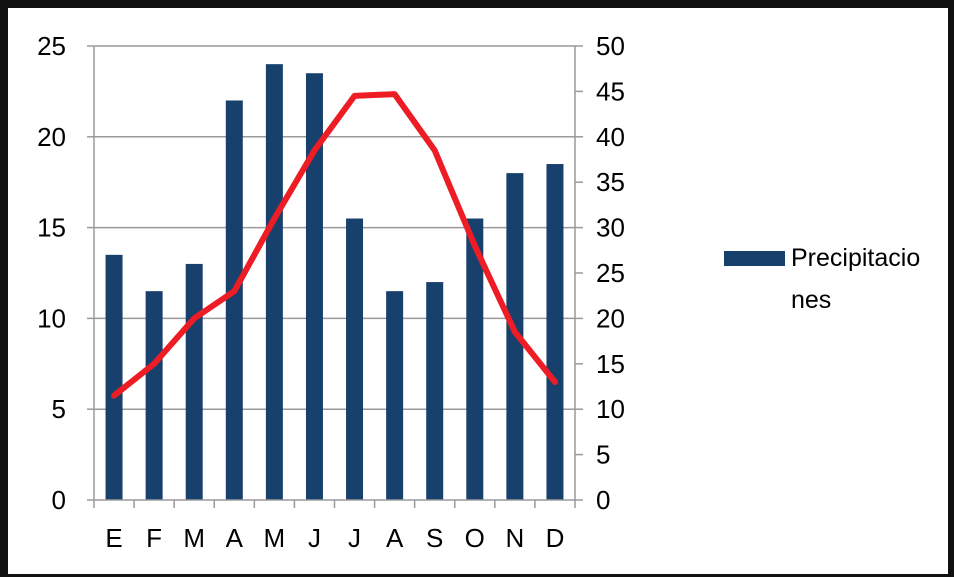 The width and height of the screenshot is (954, 577). Describe the element at coordinates (51, 46) in the screenshot. I see `left-tick-label: 25` at that location.